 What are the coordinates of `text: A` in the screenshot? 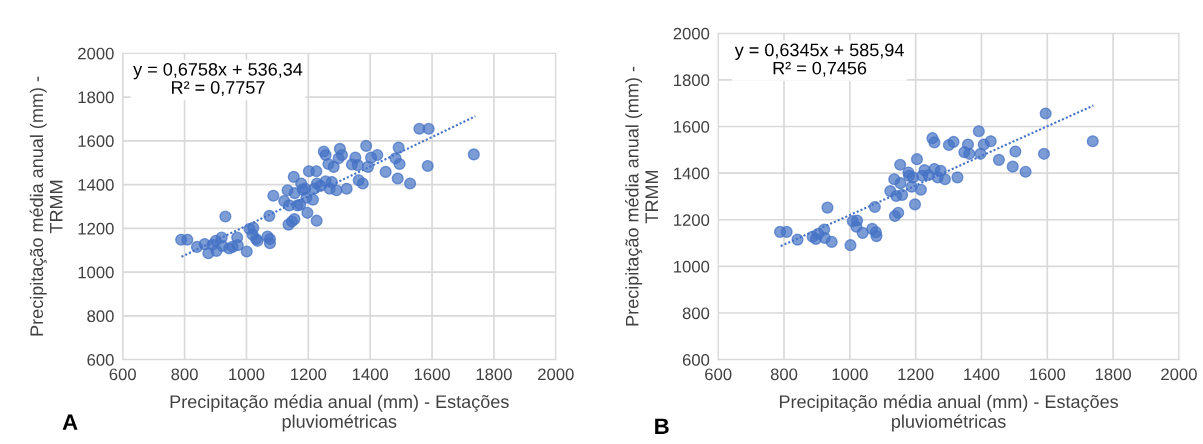 It's located at (70, 422).